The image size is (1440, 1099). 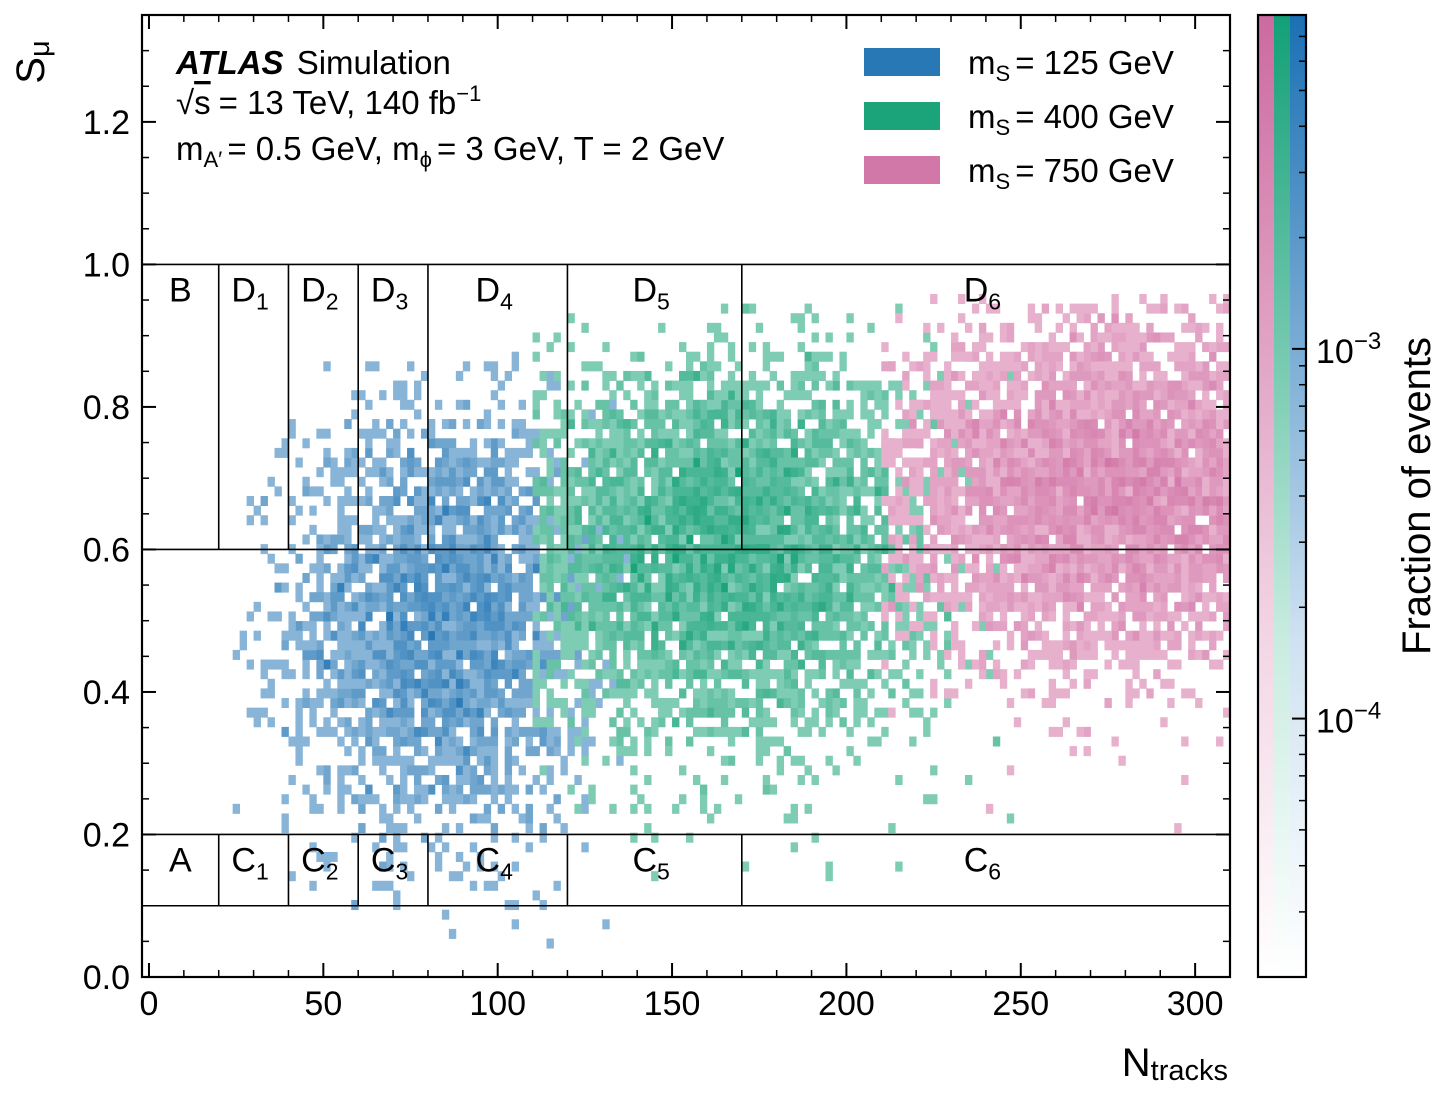 I want to click on region-label-c2: C2, so click(x=319, y=862).